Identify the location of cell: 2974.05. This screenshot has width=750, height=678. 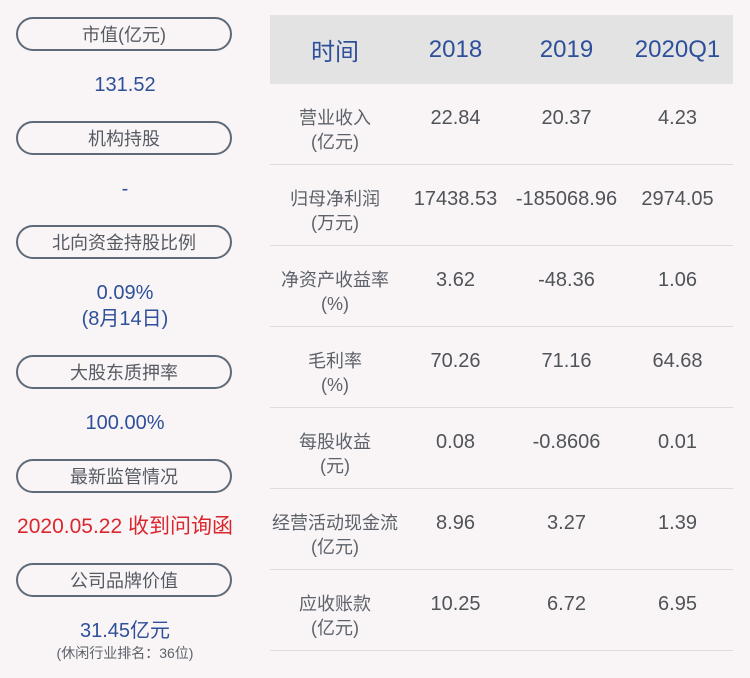
(677, 199).